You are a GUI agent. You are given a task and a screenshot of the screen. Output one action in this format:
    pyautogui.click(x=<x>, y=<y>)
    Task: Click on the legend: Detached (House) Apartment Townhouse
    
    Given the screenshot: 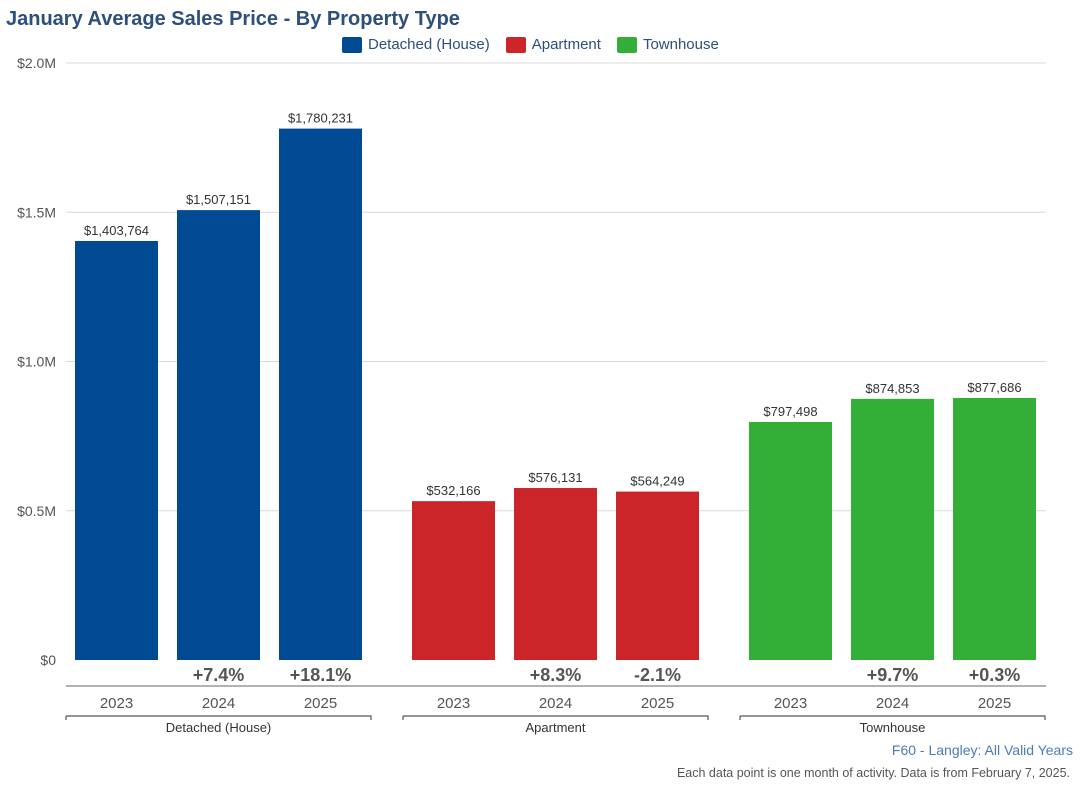 What is the action you would take?
    pyautogui.click(x=530, y=44)
    